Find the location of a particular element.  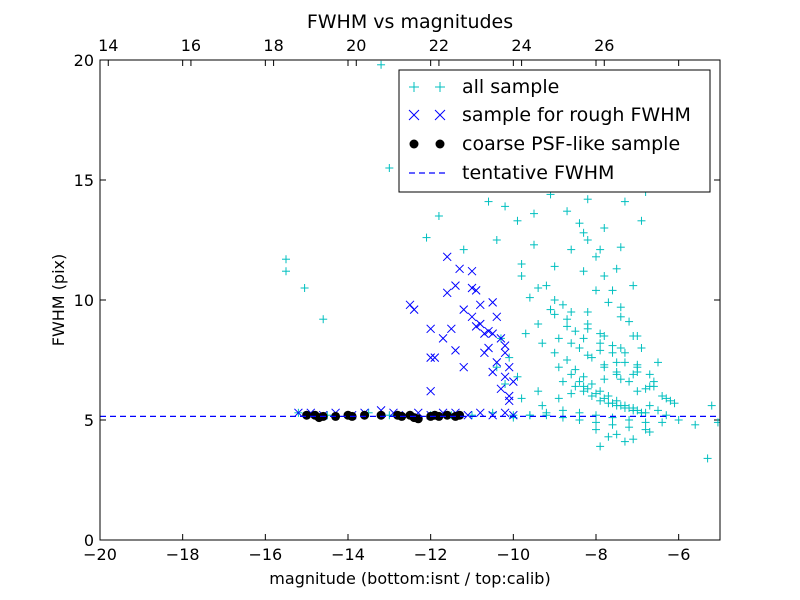

y-axis-label: FWHM (pix) is located at coordinates (58, 300).